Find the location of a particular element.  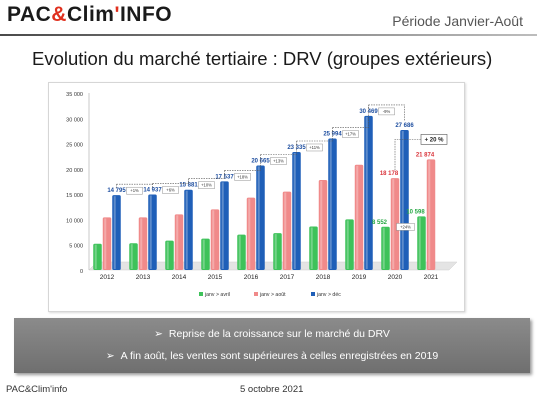

annotation-label: +24% is located at coordinates (405, 226).